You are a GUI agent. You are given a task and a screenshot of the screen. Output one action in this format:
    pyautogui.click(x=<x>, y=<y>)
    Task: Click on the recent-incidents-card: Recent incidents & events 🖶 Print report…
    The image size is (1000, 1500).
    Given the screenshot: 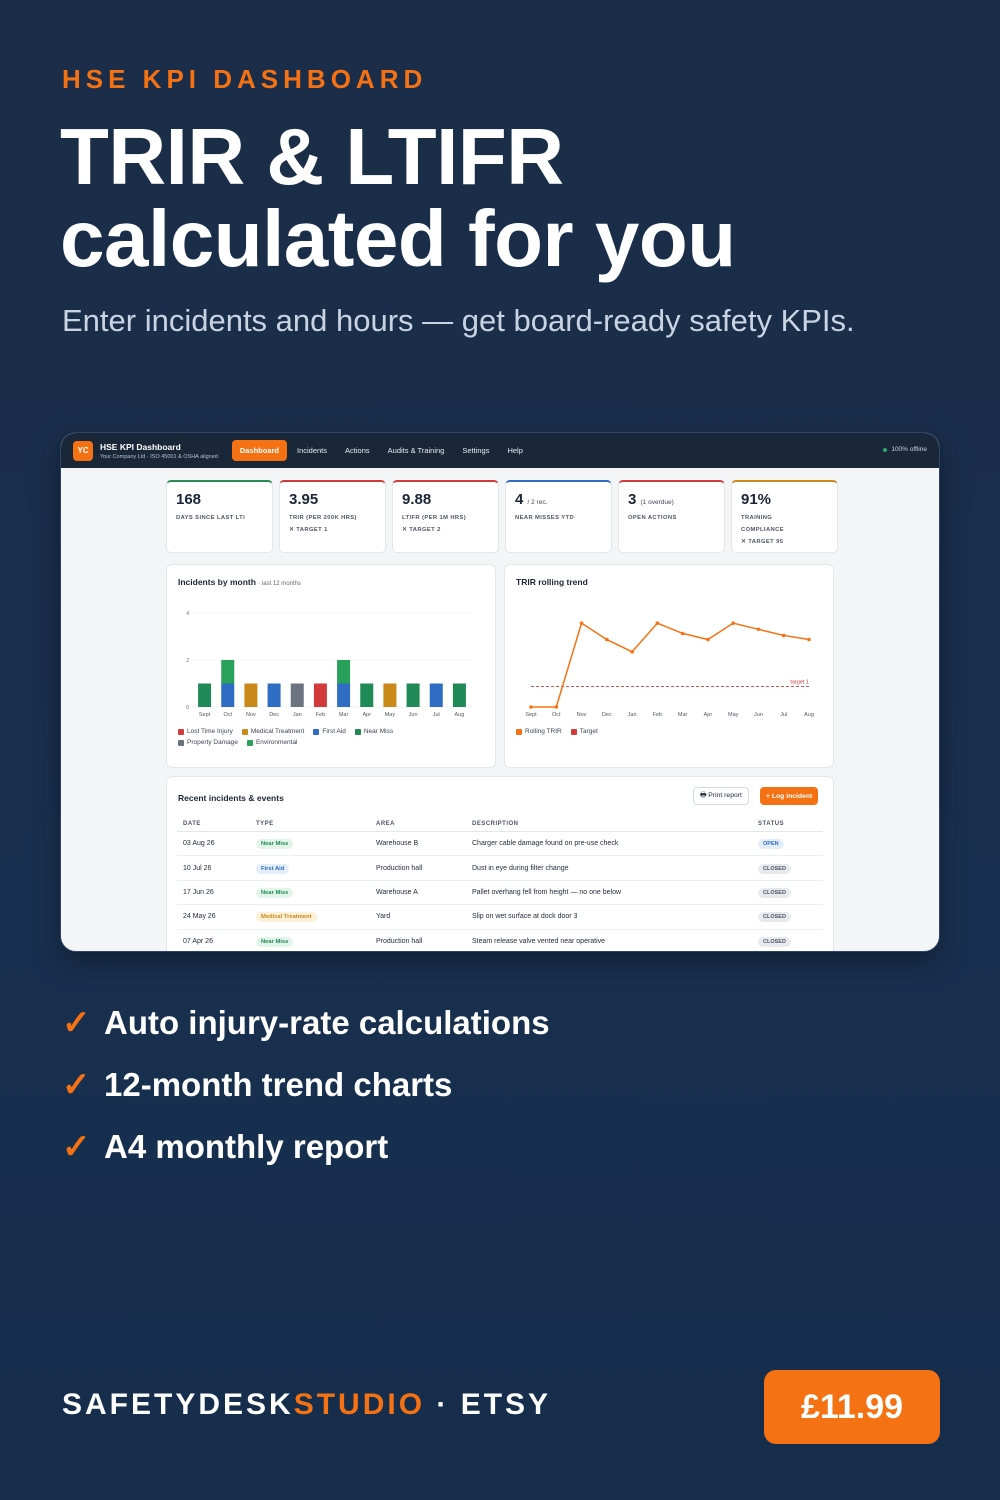 What is the action you would take?
    pyautogui.click(x=500, y=863)
    